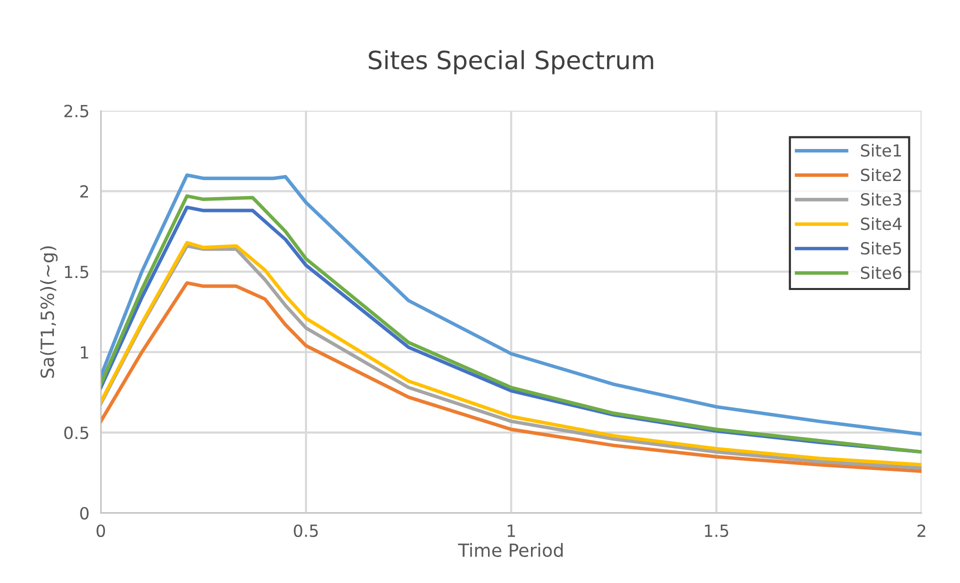 Image resolution: width=960 pixels, height=583 pixels. What do you see at coordinates (49, 312) in the screenshot?
I see `y-axis-title: Sa(T1,5%)(~g)` at bounding box center [49, 312].